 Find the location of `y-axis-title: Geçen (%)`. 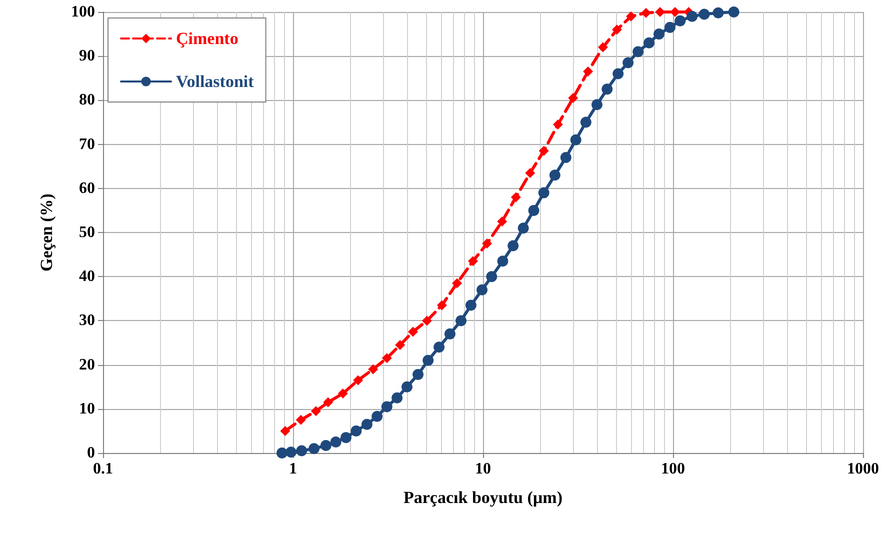

y-axis-title: Geçen (%) is located at coordinates (46, 233).